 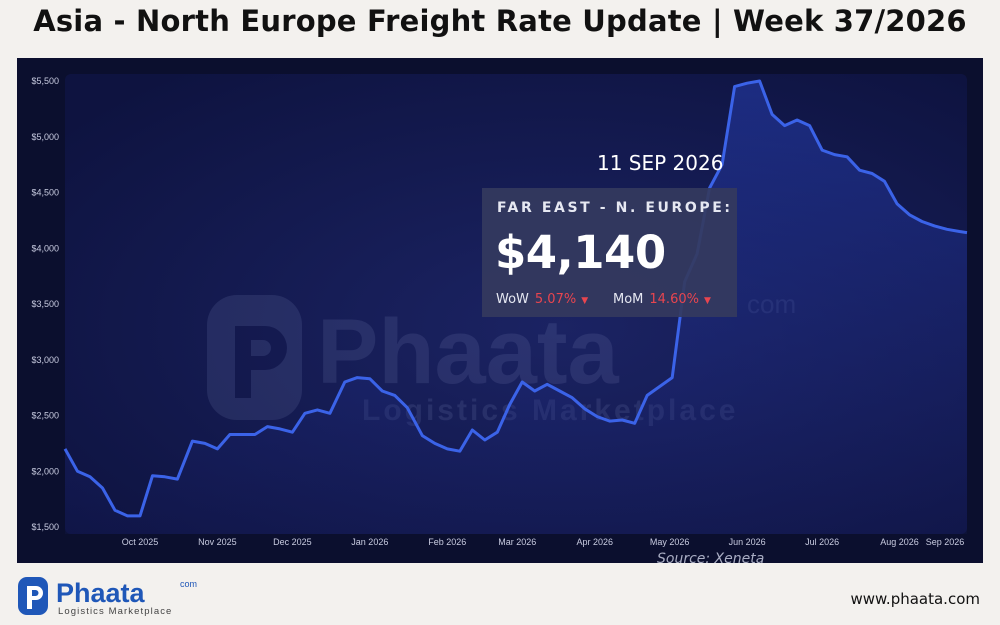 I want to click on wow-change: WoW 5.07% ▼, so click(x=542, y=299).